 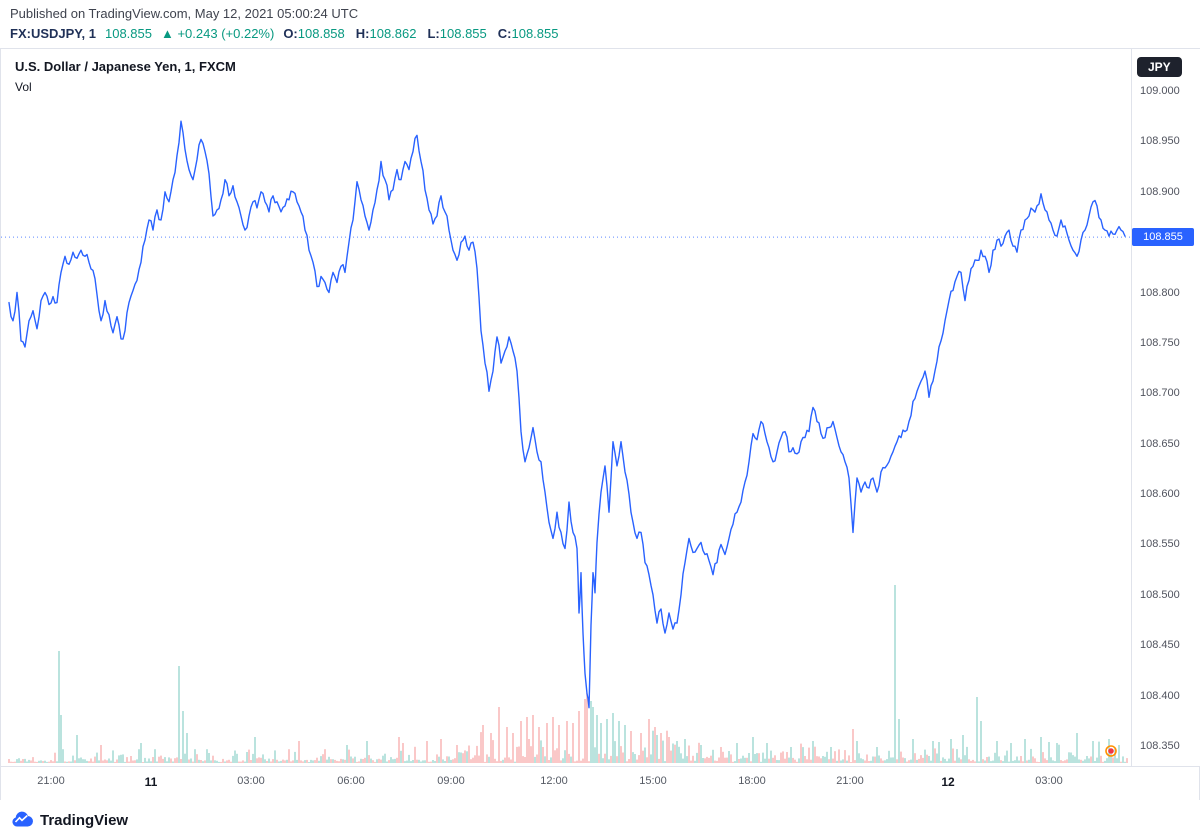 What do you see at coordinates (554, 781) in the screenshot?
I see `time-tick-label: 12:00` at bounding box center [554, 781].